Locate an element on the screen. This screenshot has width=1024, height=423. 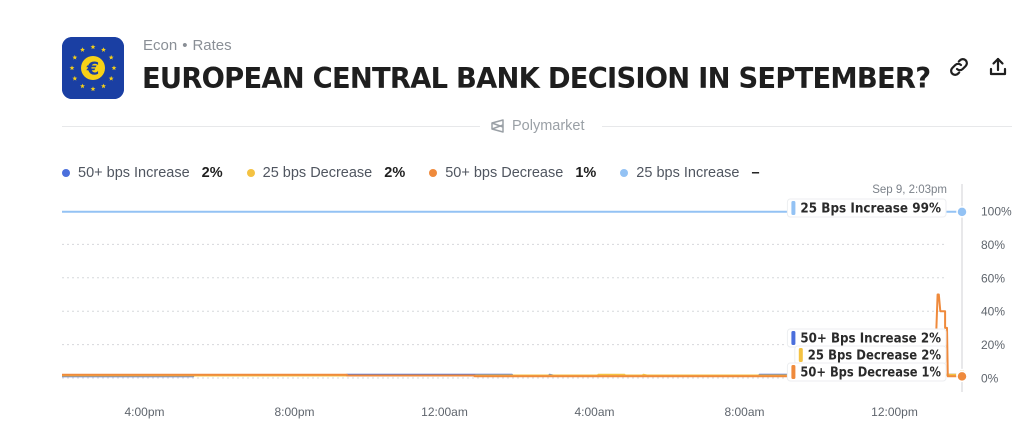
y-tick-label: 40% is located at coordinates (993, 312).